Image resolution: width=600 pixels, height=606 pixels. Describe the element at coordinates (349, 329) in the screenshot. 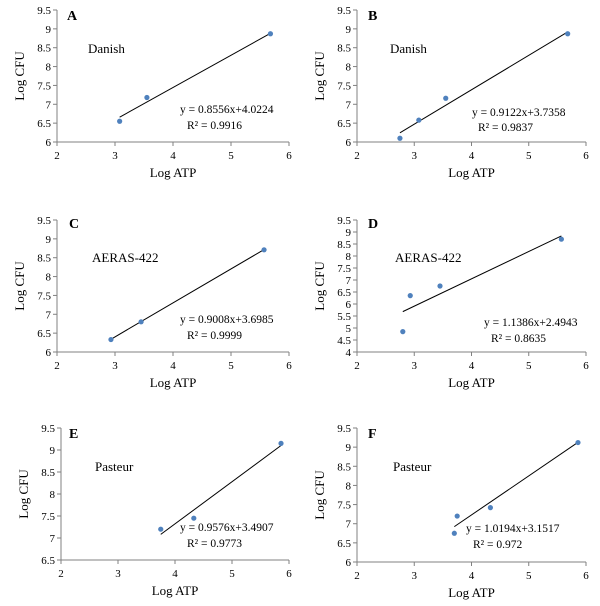

I see `y-tick-label: 5` at that location.